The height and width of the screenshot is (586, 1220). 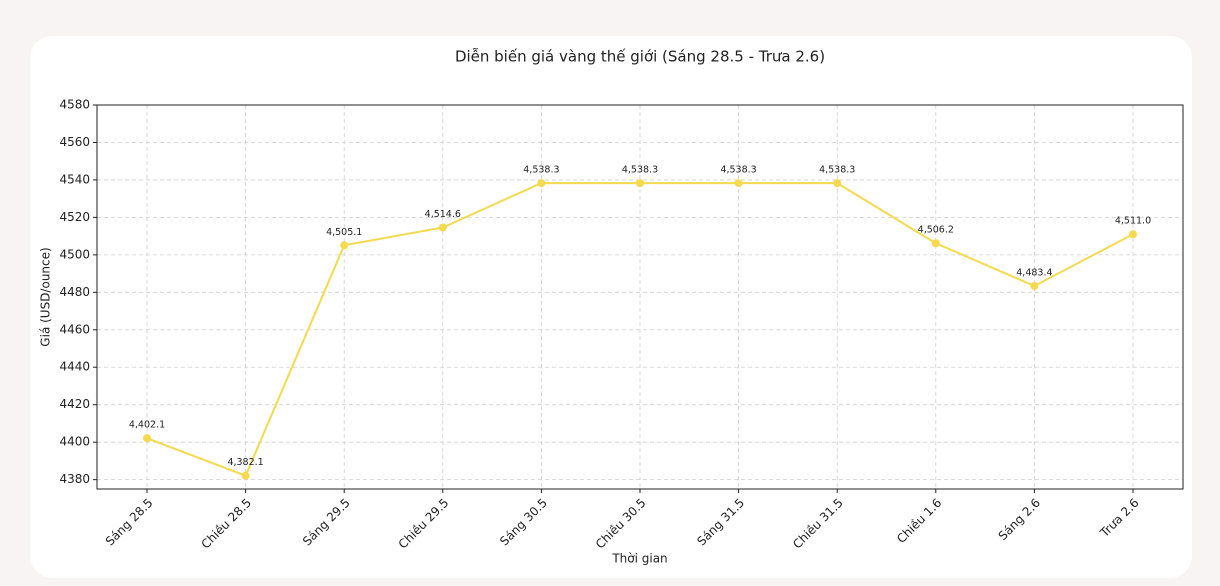 What do you see at coordinates (1034, 272) in the screenshot?
I see `value-label: 4,483.4` at bounding box center [1034, 272].